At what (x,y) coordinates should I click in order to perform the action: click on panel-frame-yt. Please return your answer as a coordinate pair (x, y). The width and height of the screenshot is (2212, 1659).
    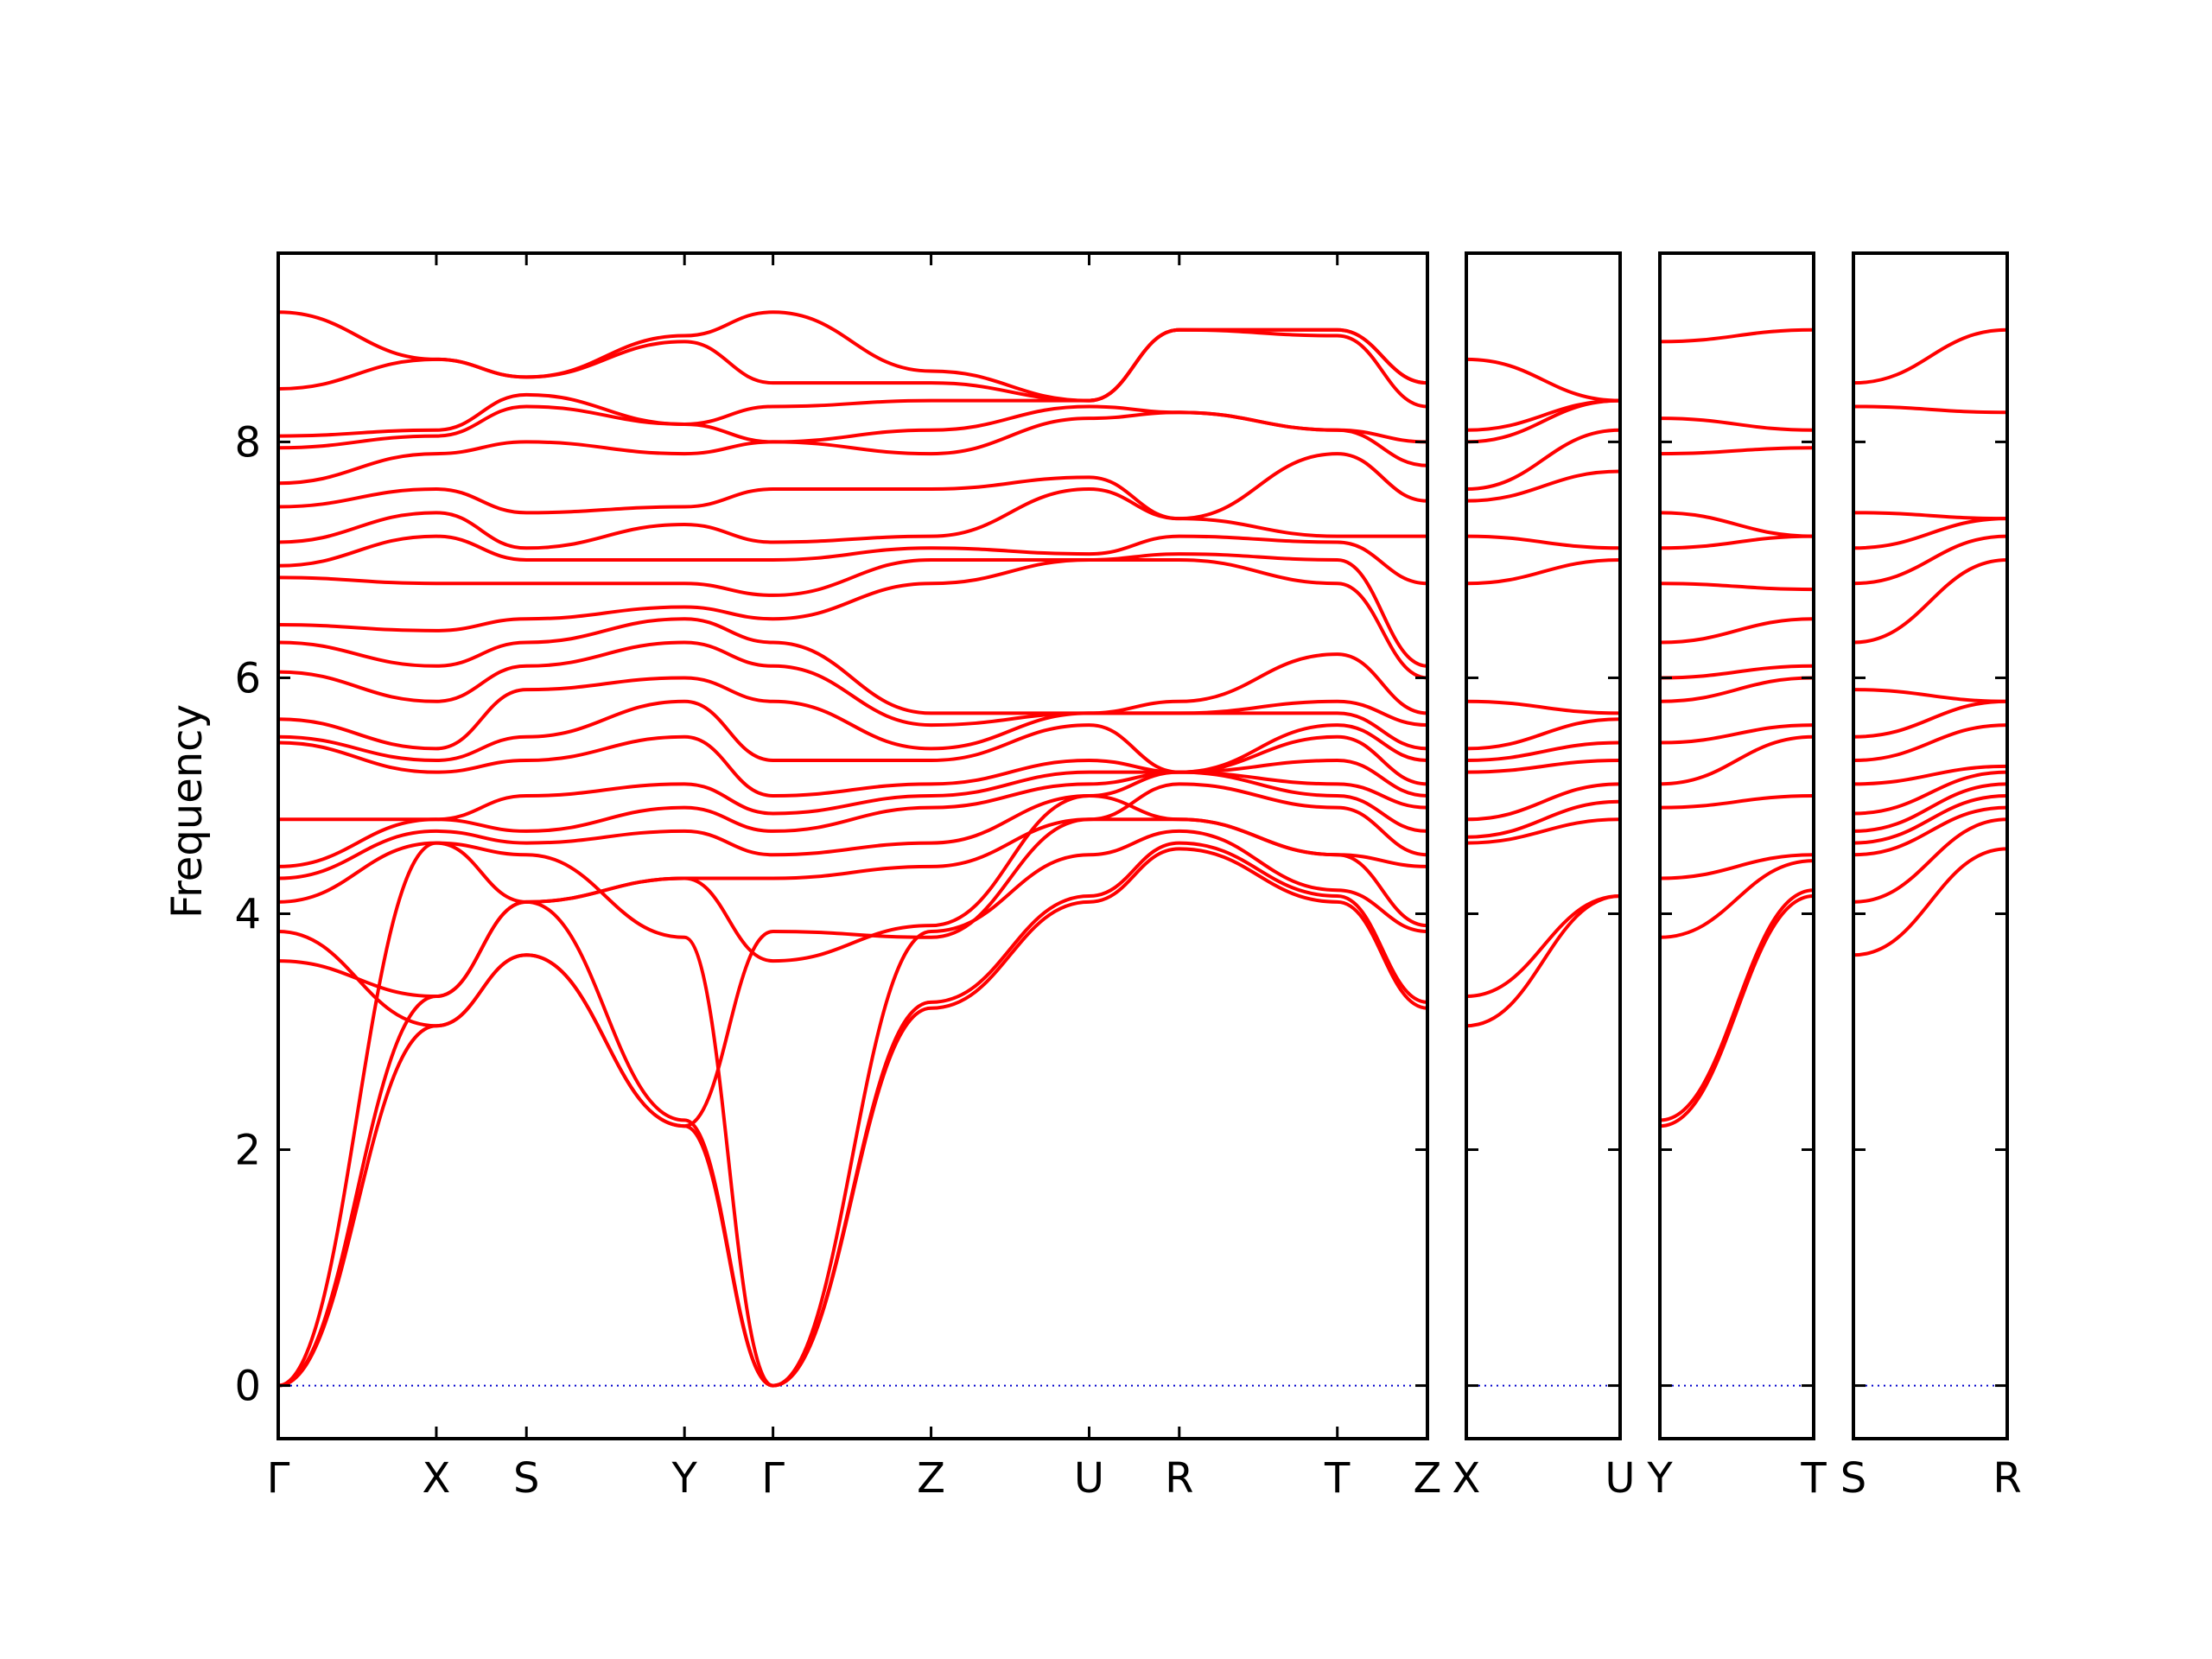
    Looking at the image, I should click on (1736, 845).